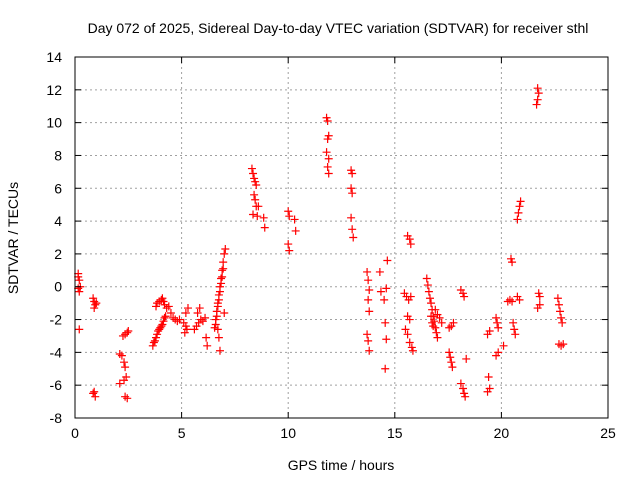 Image resolution: width=640 pixels, height=480 pixels. What do you see at coordinates (608, 433) in the screenshot?
I see `x-tick-label: 25` at bounding box center [608, 433].